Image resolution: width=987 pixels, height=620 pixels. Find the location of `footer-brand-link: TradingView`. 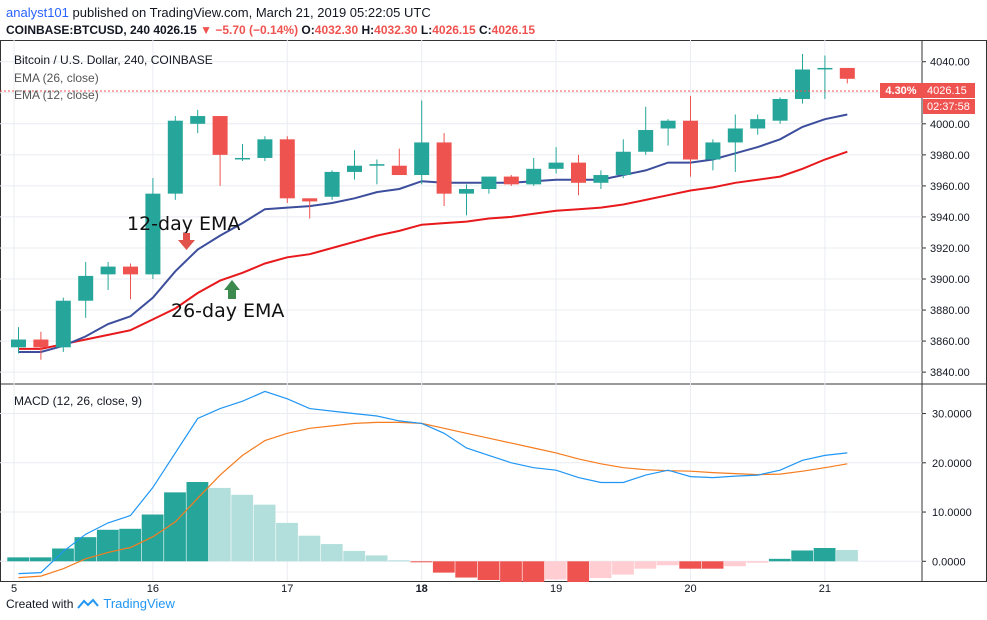

footer-brand-link: TradingView is located at coordinates (139, 603).